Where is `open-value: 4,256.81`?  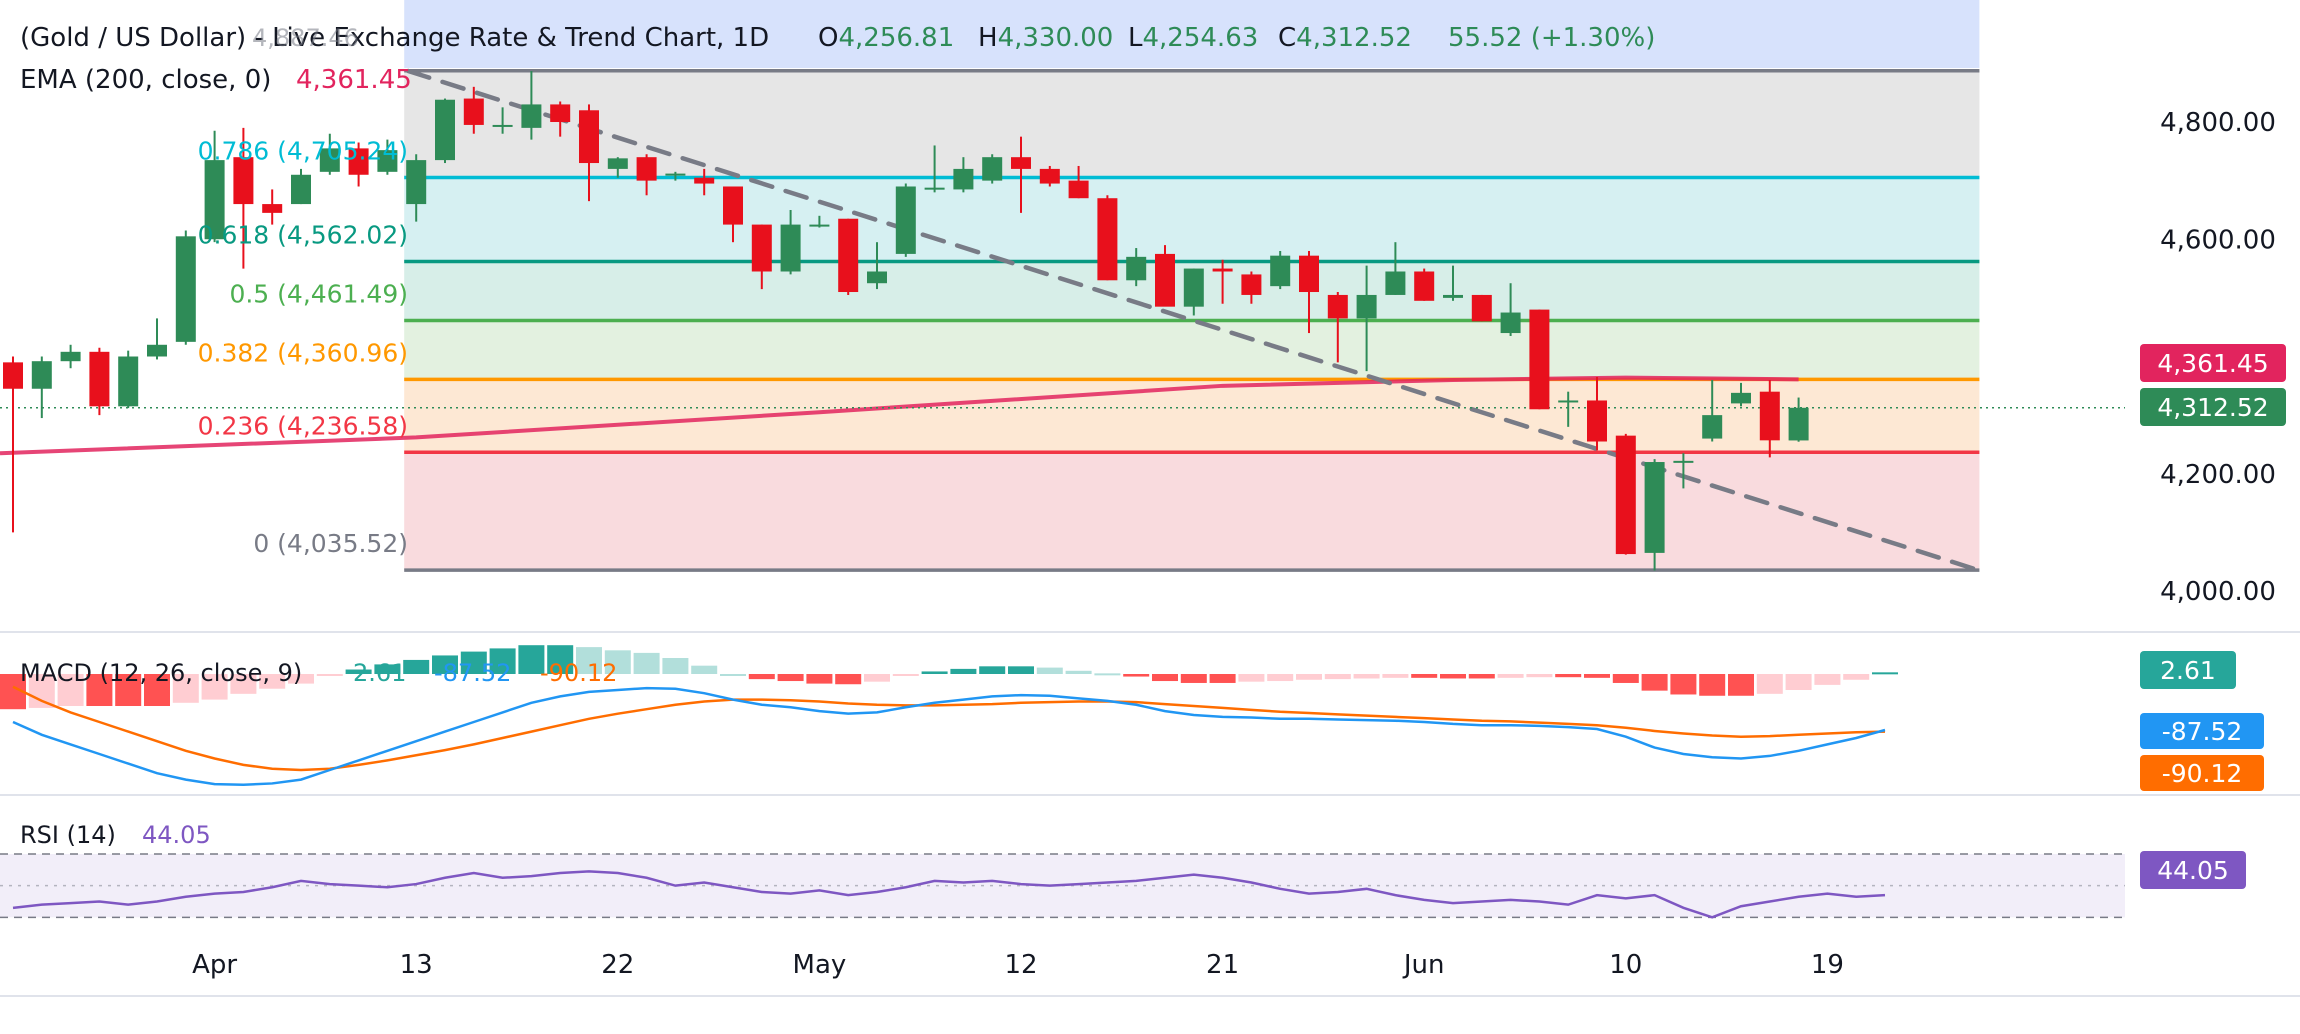 open-value: 4,256.81 is located at coordinates (896, 38).